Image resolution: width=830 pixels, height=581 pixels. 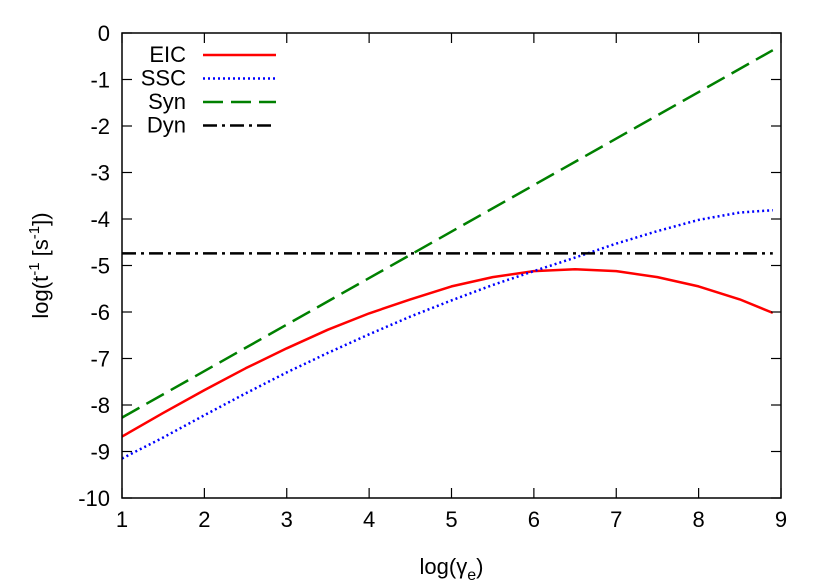 I want to click on x-tick-label: 4, so click(x=369, y=519).